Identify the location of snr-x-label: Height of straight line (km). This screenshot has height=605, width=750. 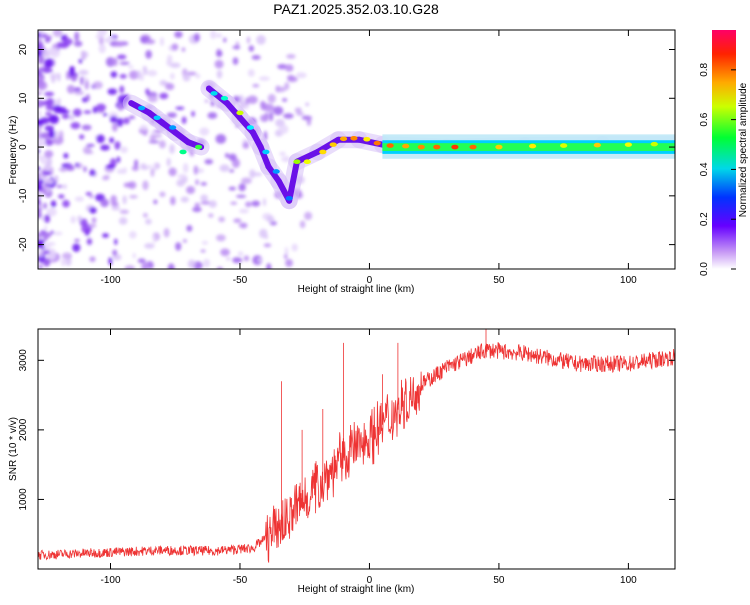
(356, 589).